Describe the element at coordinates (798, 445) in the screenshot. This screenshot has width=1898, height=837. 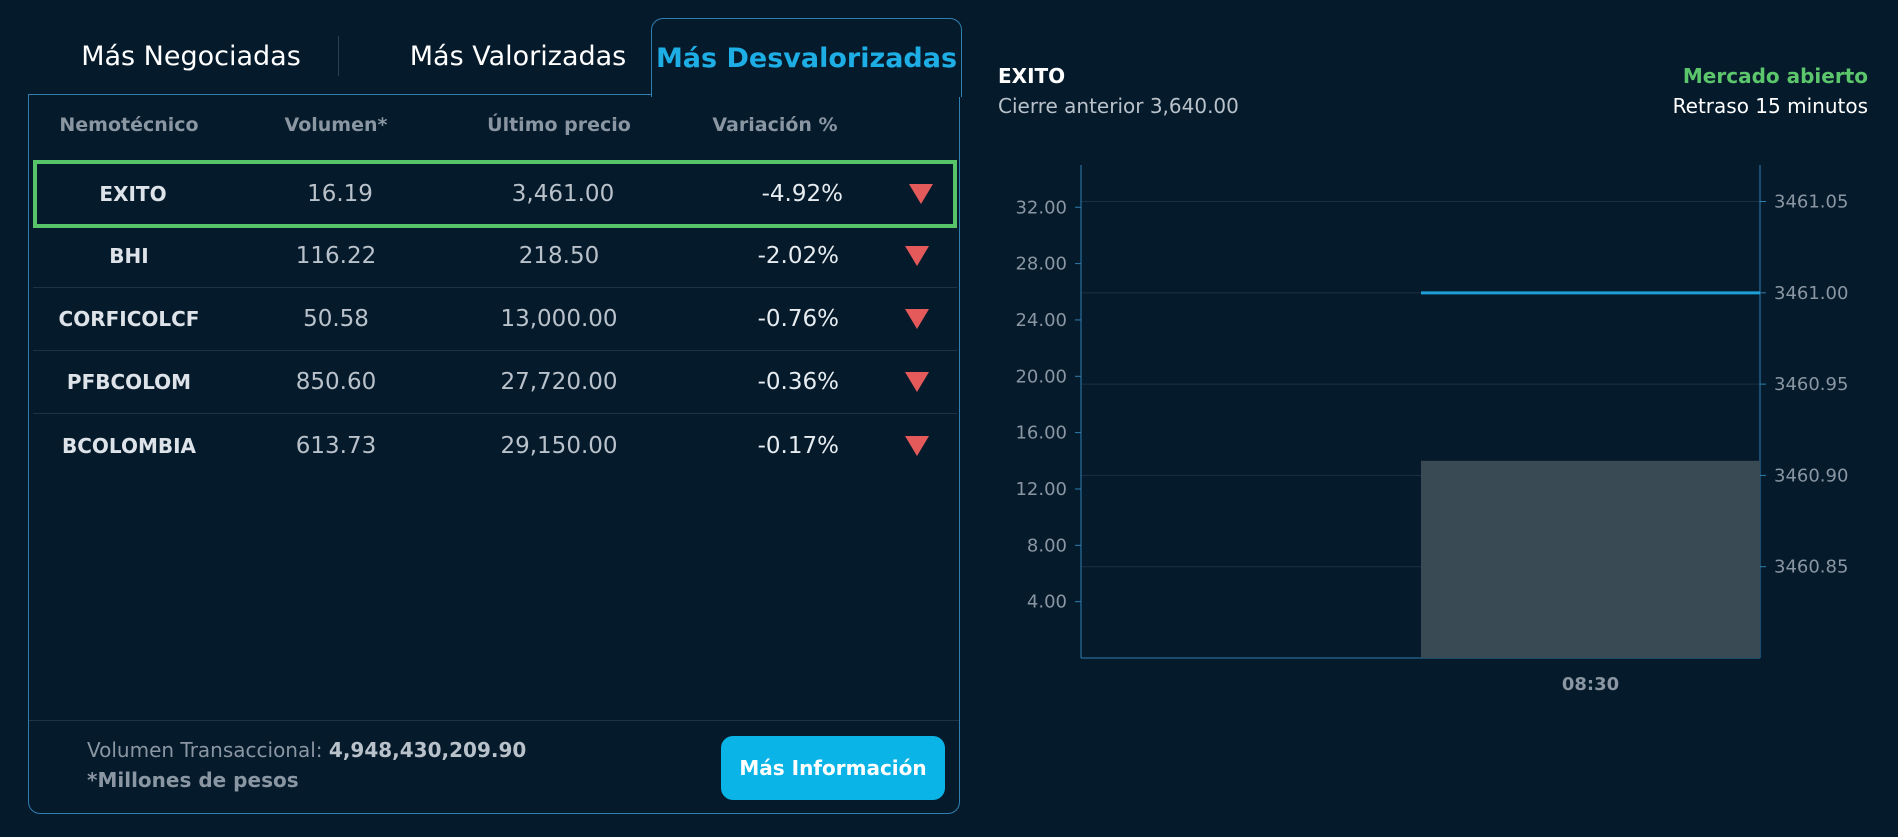
I see `row-change: -0.17%` at that location.